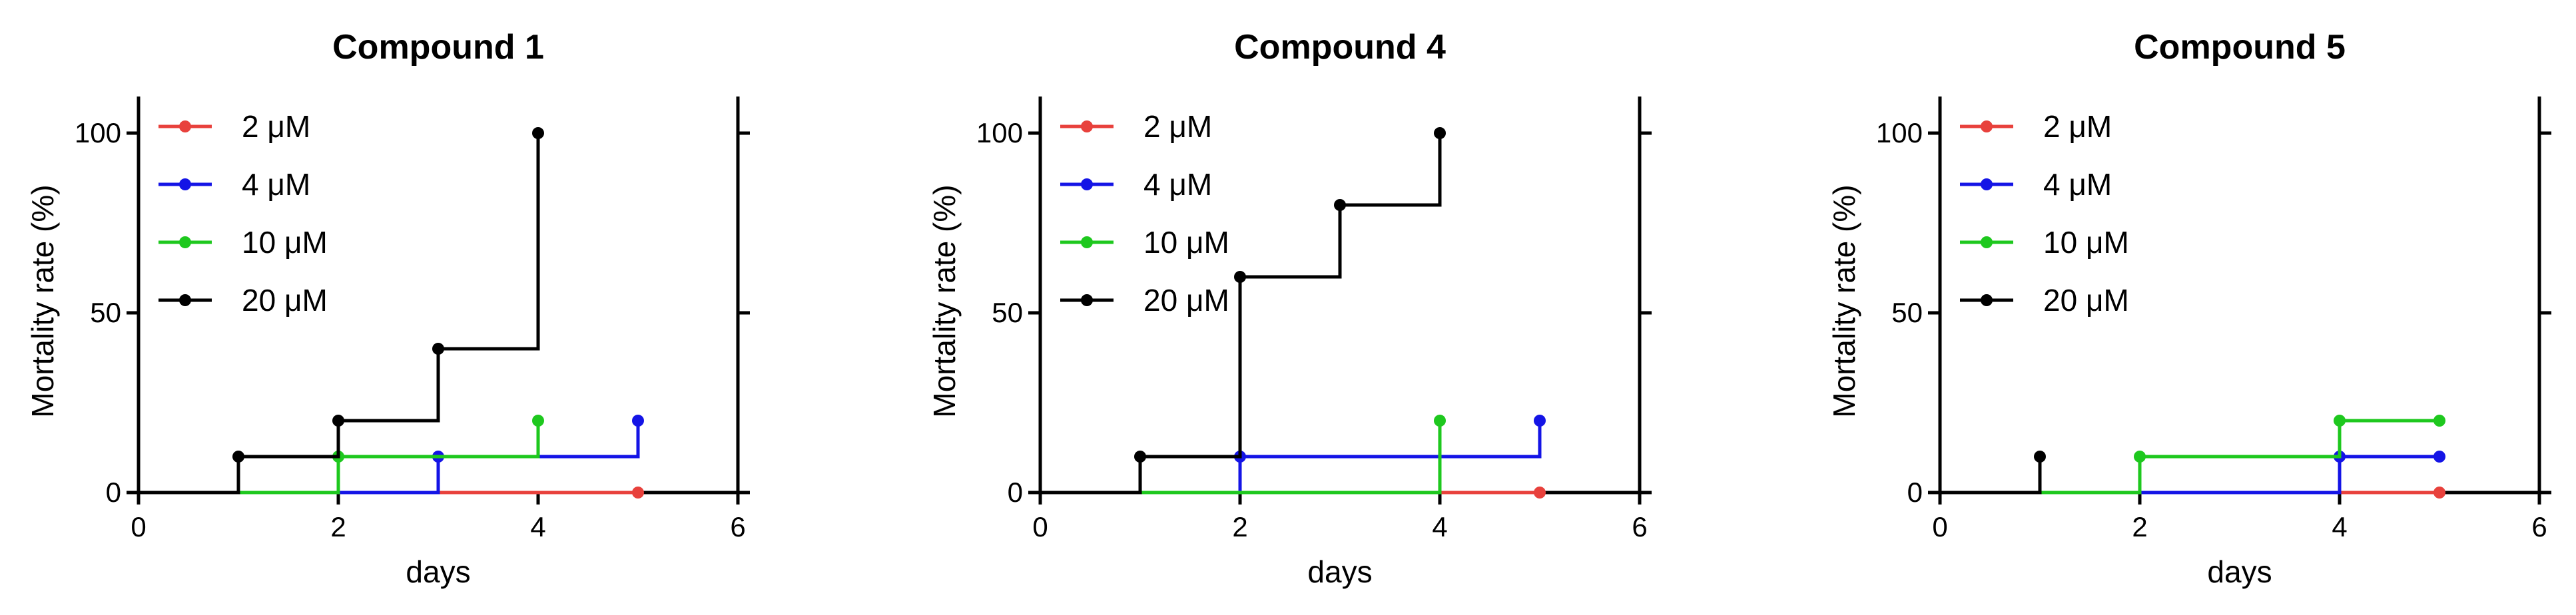 This screenshot has width=2576, height=615. Describe the element at coordinates (1340, 47) in the screenshot. I see `chart-title: Compound 4` at that location.